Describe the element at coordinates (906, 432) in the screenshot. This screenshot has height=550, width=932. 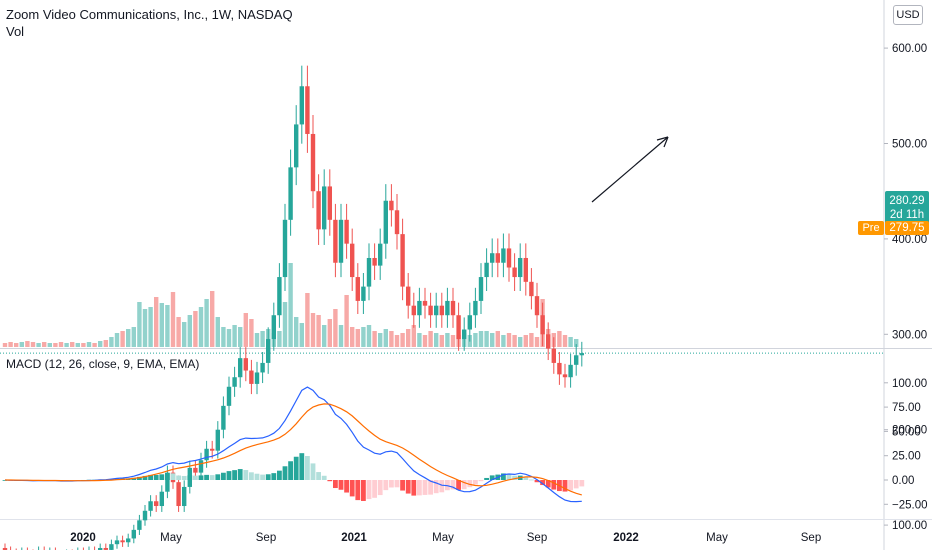
I see `macd-tick-label: 50.00` at that location.